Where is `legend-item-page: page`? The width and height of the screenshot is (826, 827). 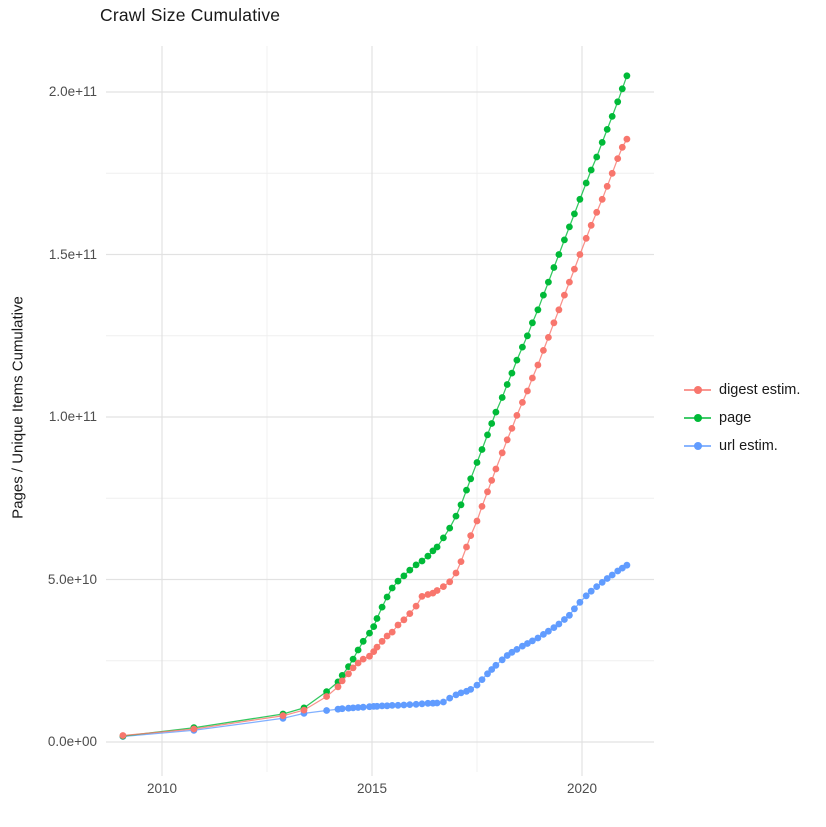 legend-item-page: page is located at coordinates (742, 417).